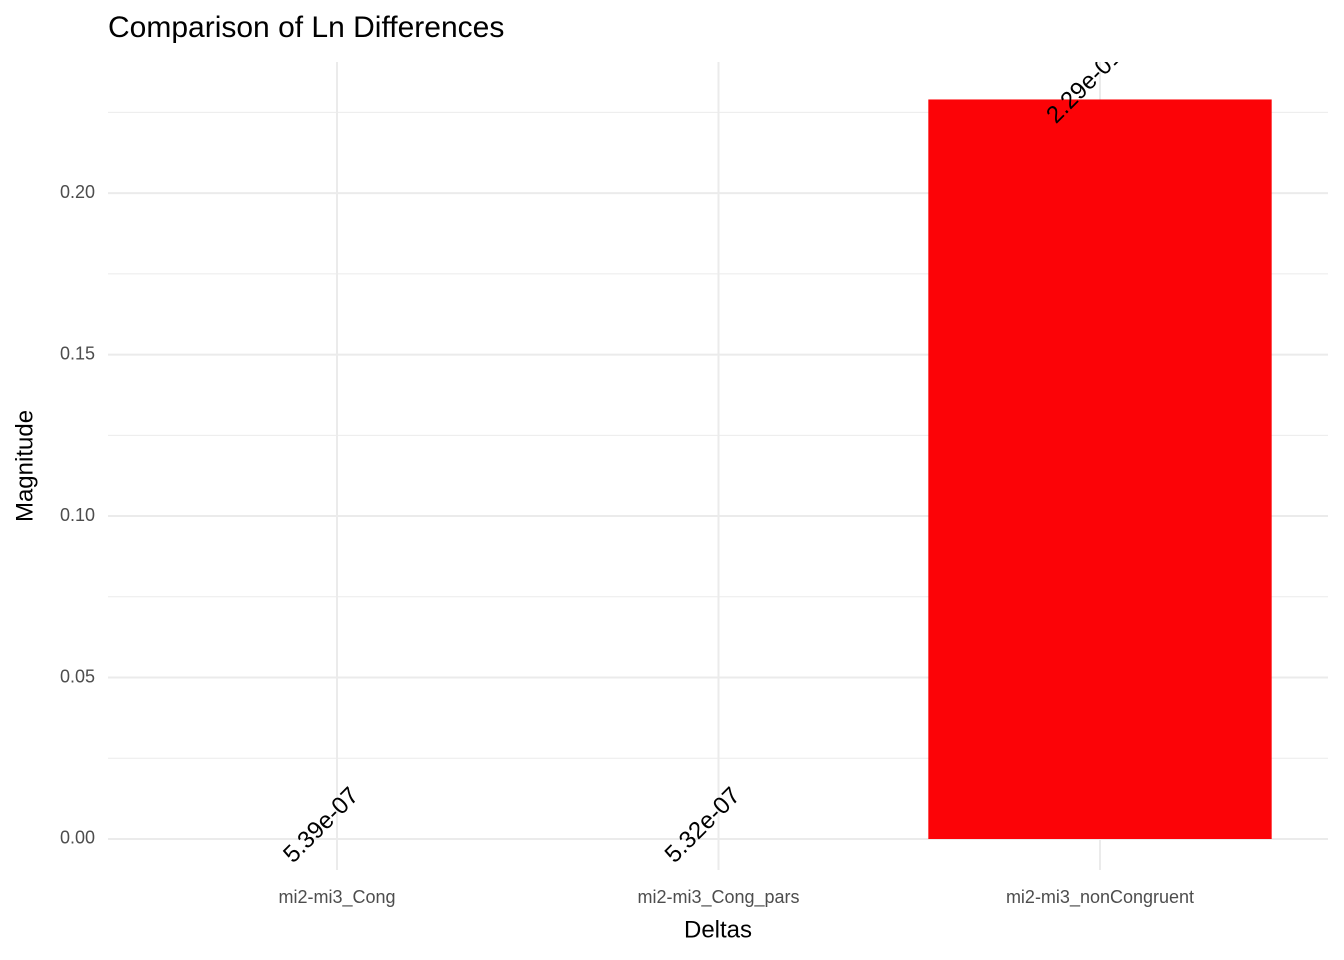 The height and width of the screenshot is (960, 1344). What do you see at coordinates (718, 897) in the screenshot?
I see `x-tick-label: mi2-mi3_Cong_pars` at bounding box center [718, 897].